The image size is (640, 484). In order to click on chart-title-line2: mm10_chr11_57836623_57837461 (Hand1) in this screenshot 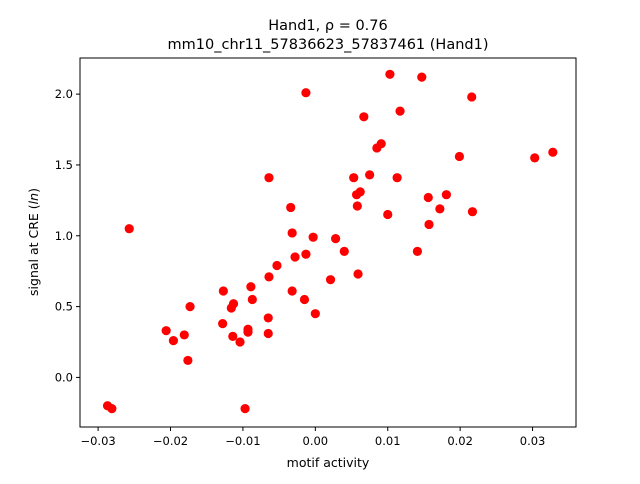, I will do `click(328, 45)`.